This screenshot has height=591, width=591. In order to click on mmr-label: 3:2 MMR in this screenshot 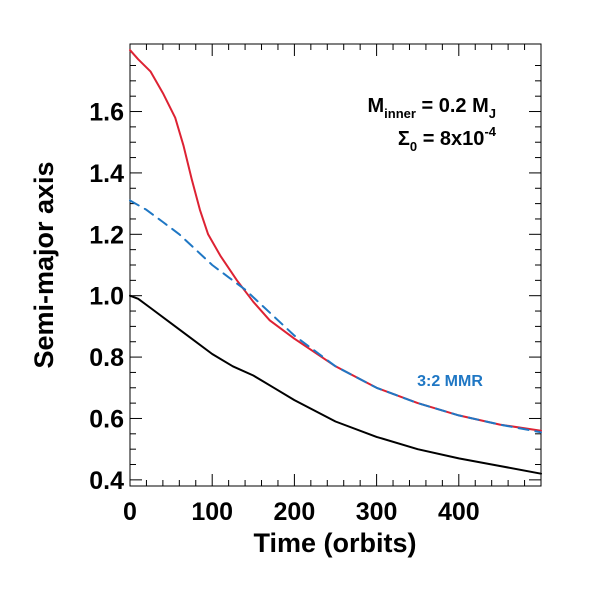, I will do `click(450, 381)`.